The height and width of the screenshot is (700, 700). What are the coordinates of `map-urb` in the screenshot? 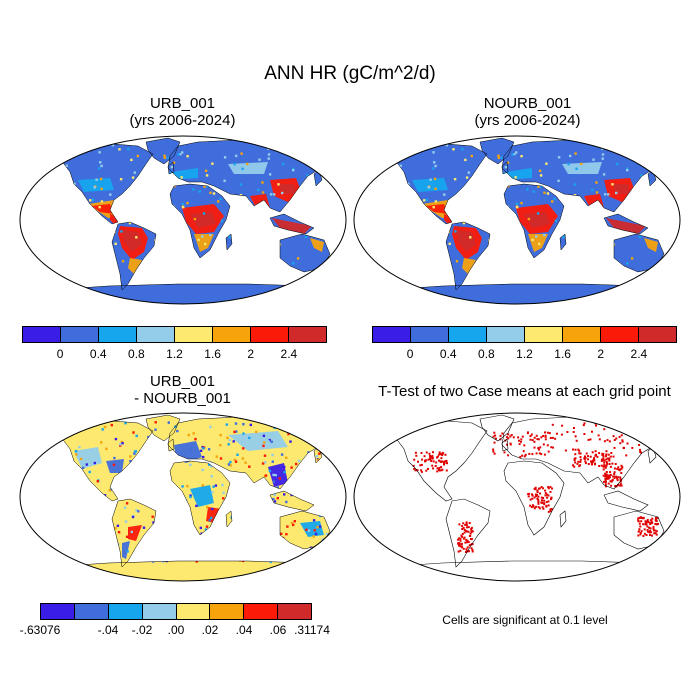 It's located at (183, 220).